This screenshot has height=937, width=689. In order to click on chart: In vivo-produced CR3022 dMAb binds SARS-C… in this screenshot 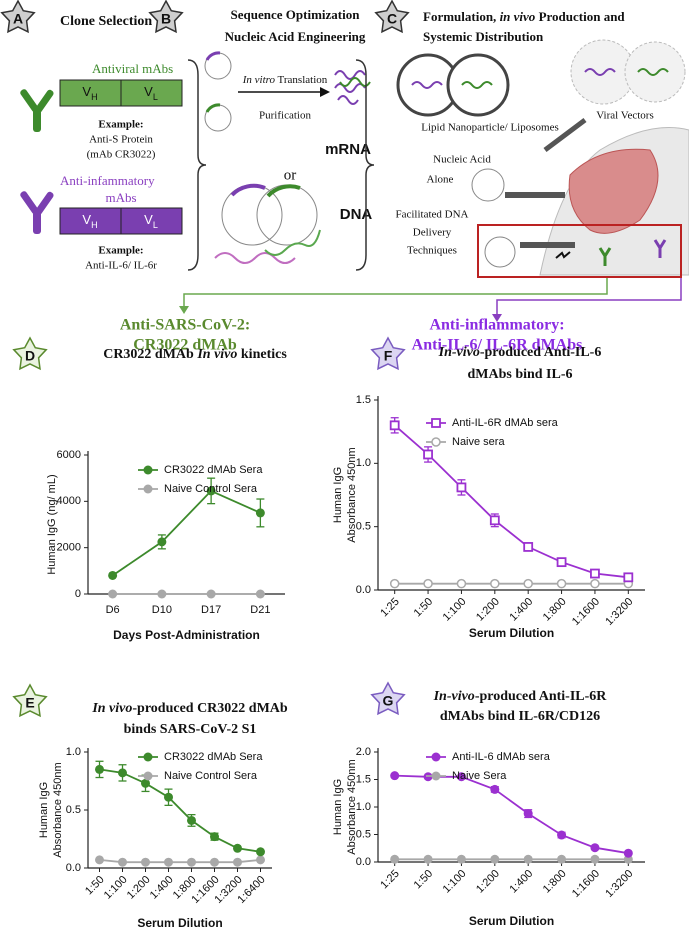, I will do `click(163, 815)`.